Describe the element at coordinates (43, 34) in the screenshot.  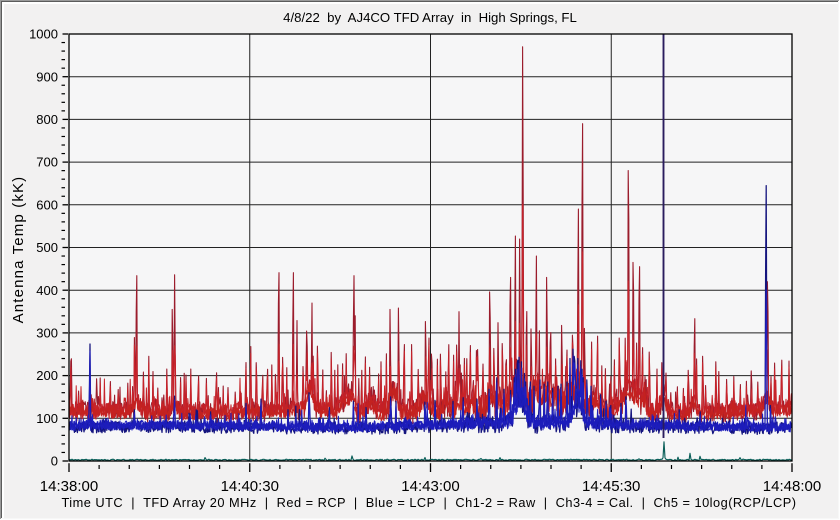
I see `svg-text: 1000` at that location.